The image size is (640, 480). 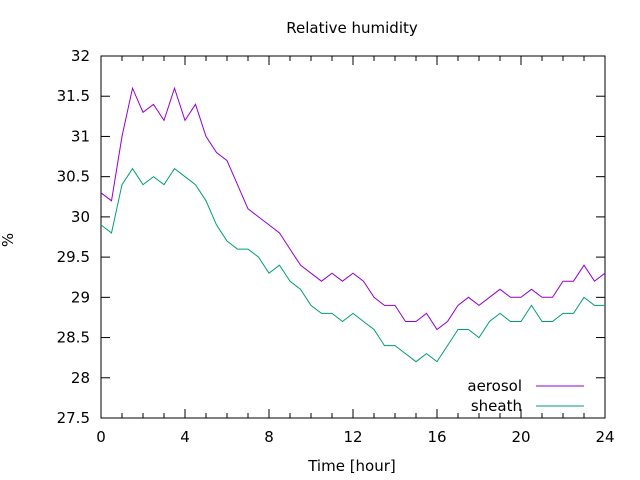 I want to click on y-tick-label: 30.5, so click(x=73, y=177).